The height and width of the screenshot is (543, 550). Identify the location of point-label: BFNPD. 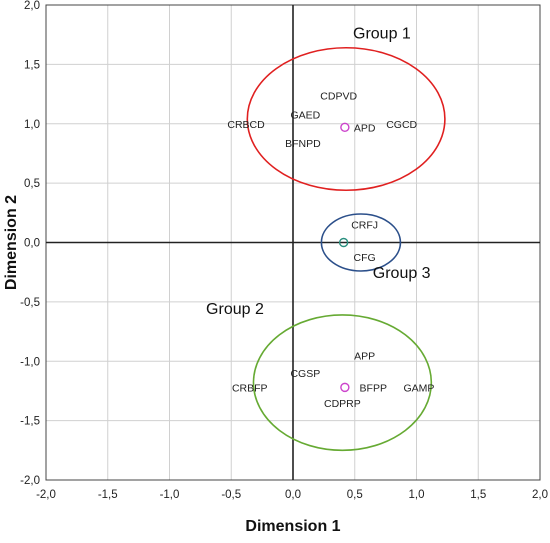
(303, 144).